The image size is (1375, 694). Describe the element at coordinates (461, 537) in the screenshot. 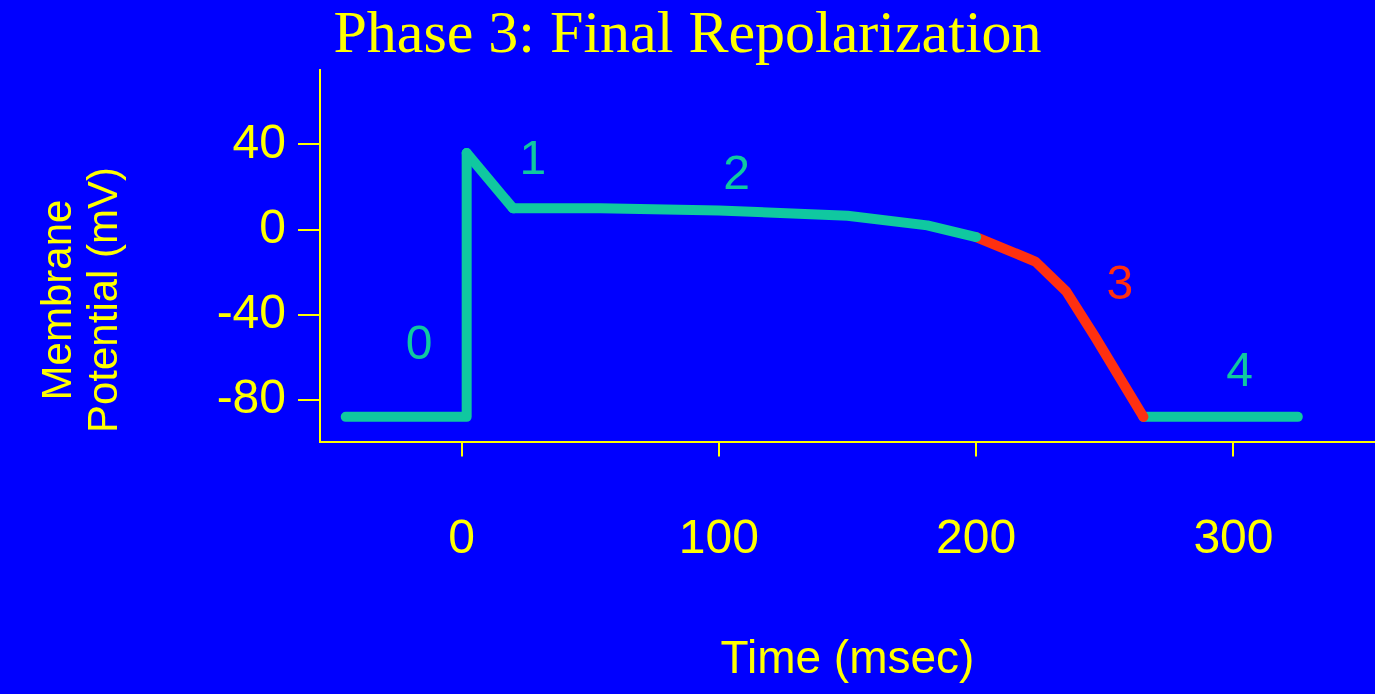

I see `x-tick-label: 0` at that location.